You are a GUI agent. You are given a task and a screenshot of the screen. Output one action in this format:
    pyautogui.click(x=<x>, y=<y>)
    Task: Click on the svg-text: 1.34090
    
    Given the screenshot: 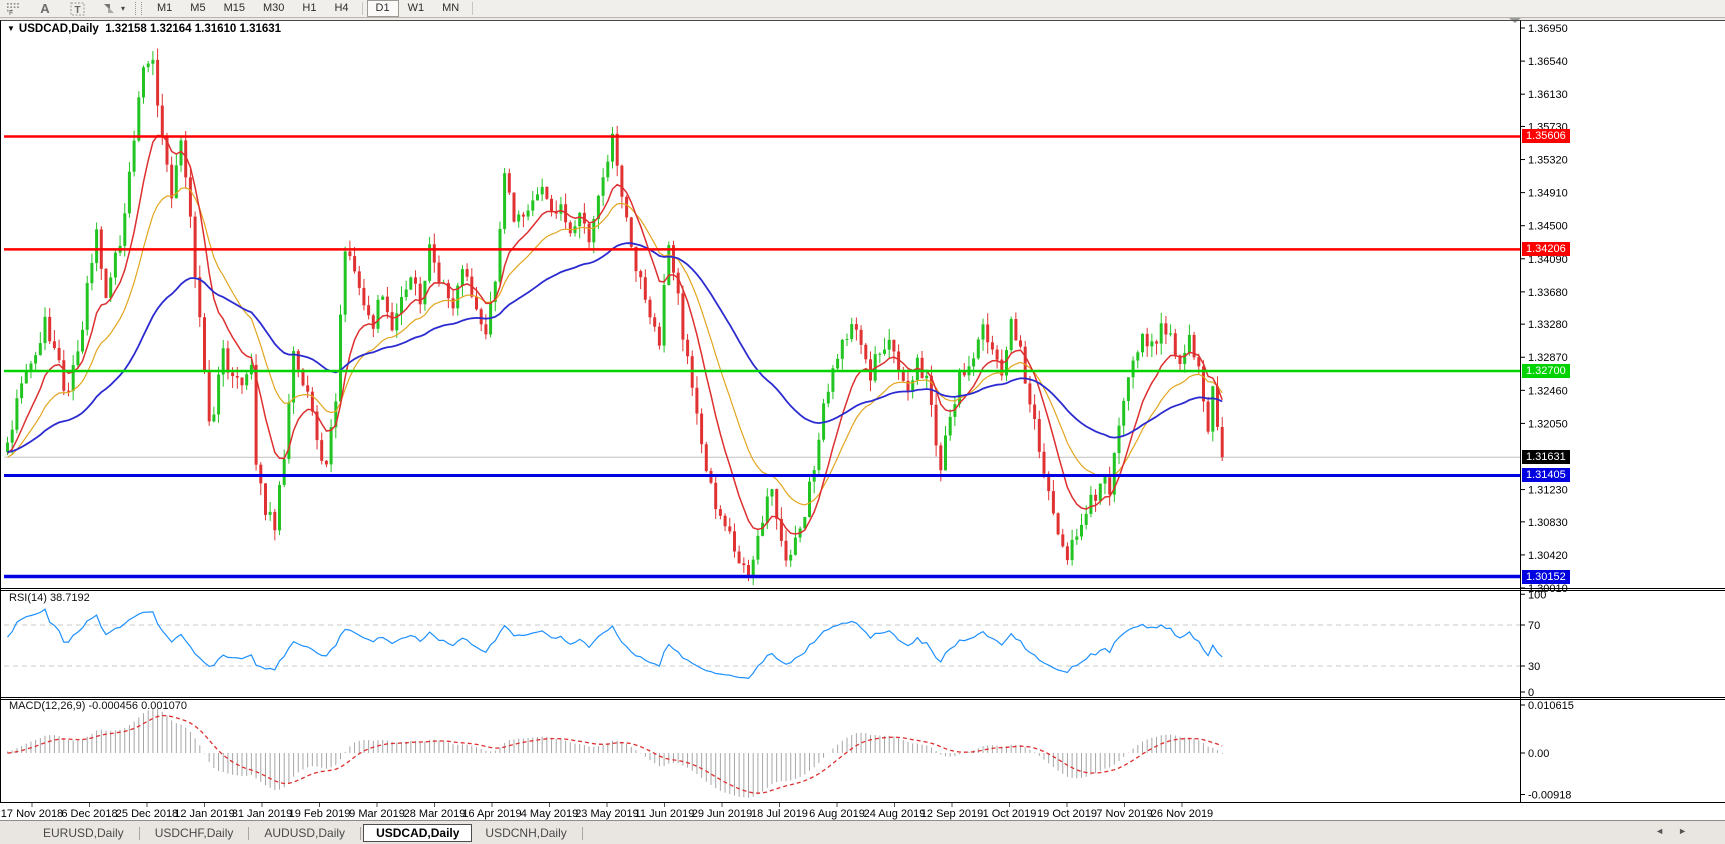 What is the action you would take?
    pyautogui.click(x=1548, y=260)
    